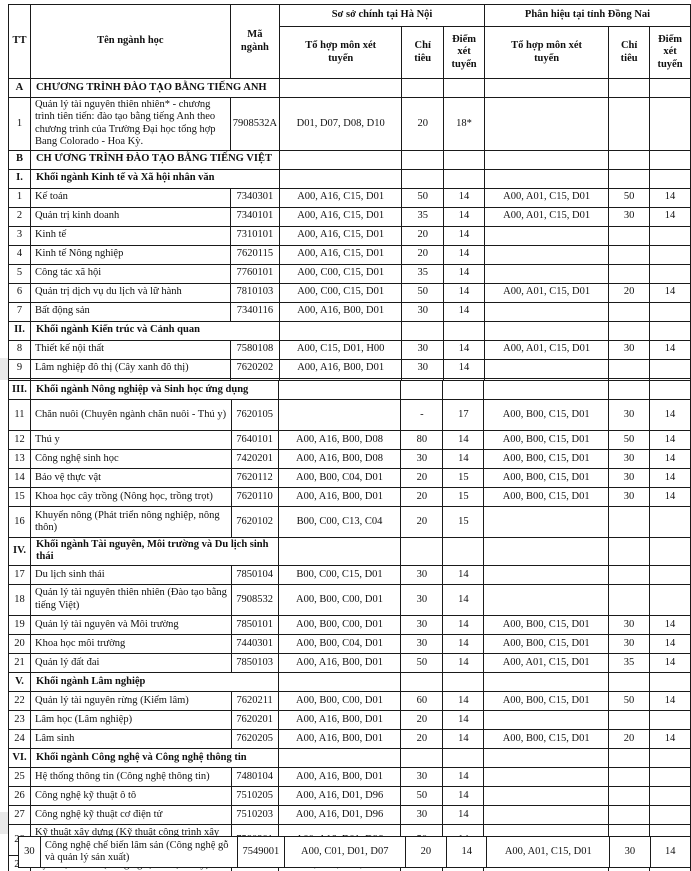  Describe the element at coordinates (255, 235) in the screenshot. I see `cell-program-code: 7310101` at that location.